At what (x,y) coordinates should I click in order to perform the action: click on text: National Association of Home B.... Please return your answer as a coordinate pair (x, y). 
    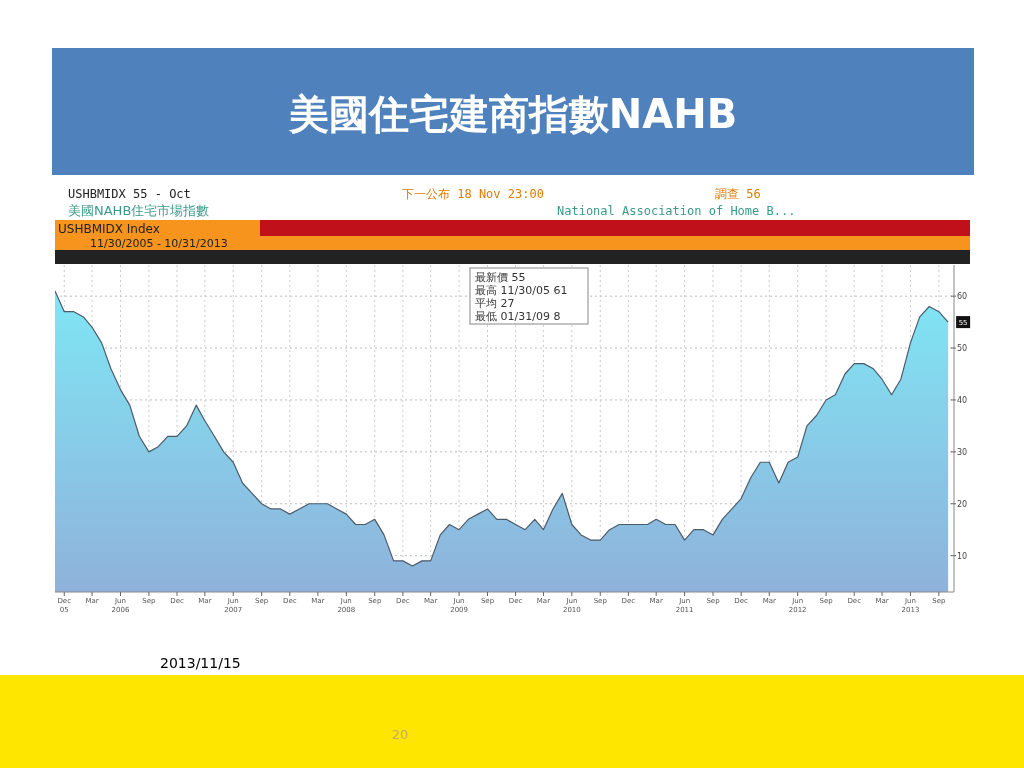
    Looking at the image, I should click on (676, 211).